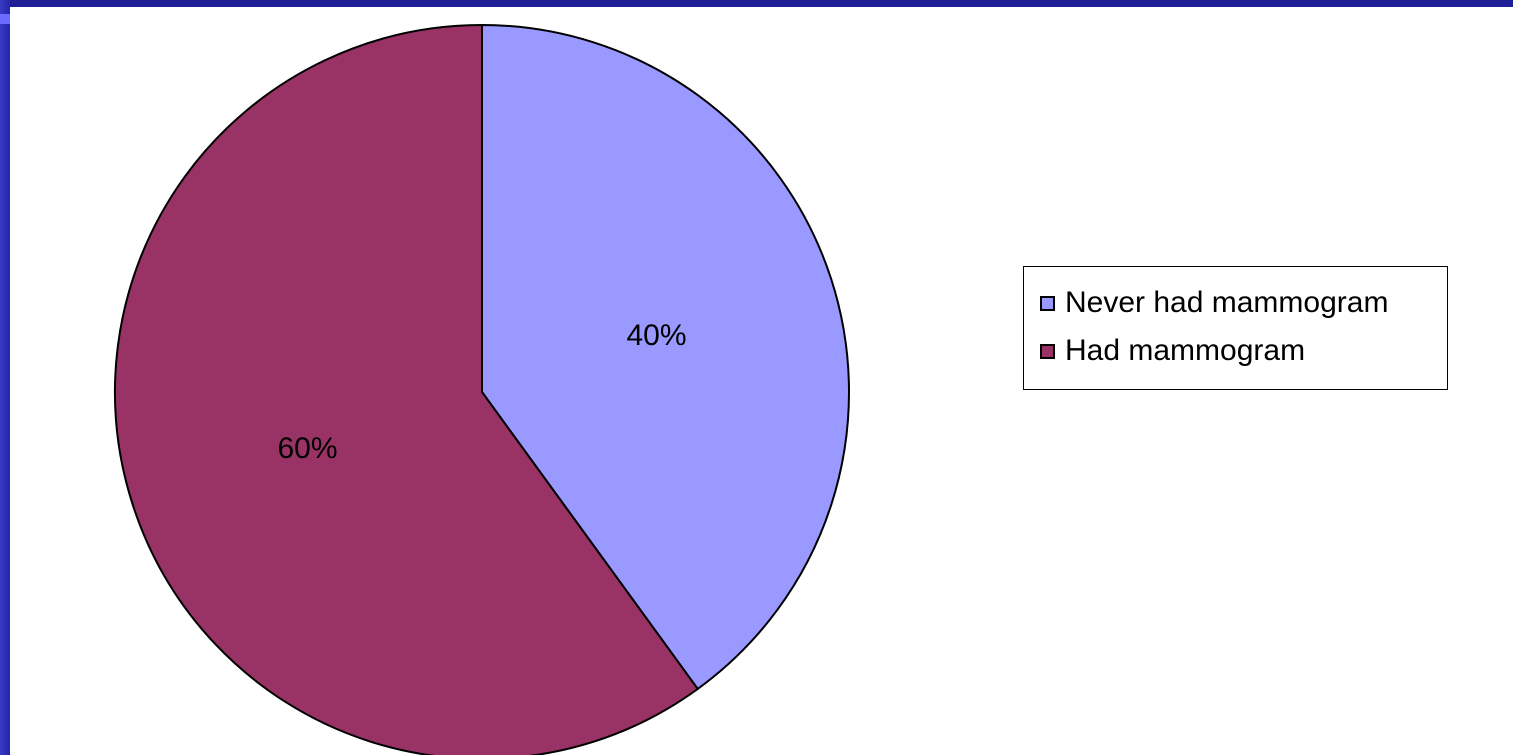 This screenshot has width=1513, height=755. I want to click on pie-label-never-had-mammogram: 40%, so click(656, 335).